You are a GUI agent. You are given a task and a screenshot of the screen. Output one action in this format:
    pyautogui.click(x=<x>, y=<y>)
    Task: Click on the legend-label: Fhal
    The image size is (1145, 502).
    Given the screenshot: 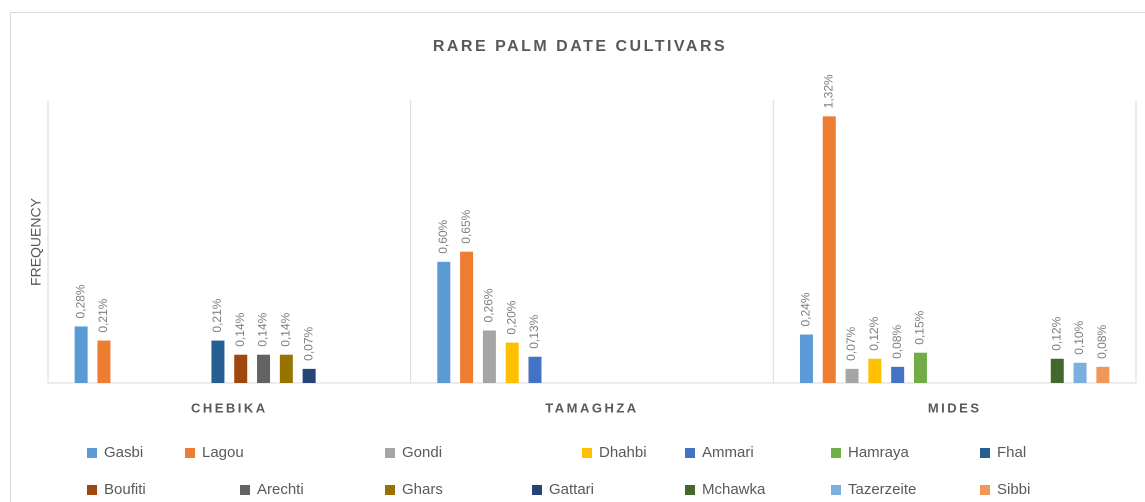 What is the action you would take?
    pyautogui.click(x=1011, y=452)
    